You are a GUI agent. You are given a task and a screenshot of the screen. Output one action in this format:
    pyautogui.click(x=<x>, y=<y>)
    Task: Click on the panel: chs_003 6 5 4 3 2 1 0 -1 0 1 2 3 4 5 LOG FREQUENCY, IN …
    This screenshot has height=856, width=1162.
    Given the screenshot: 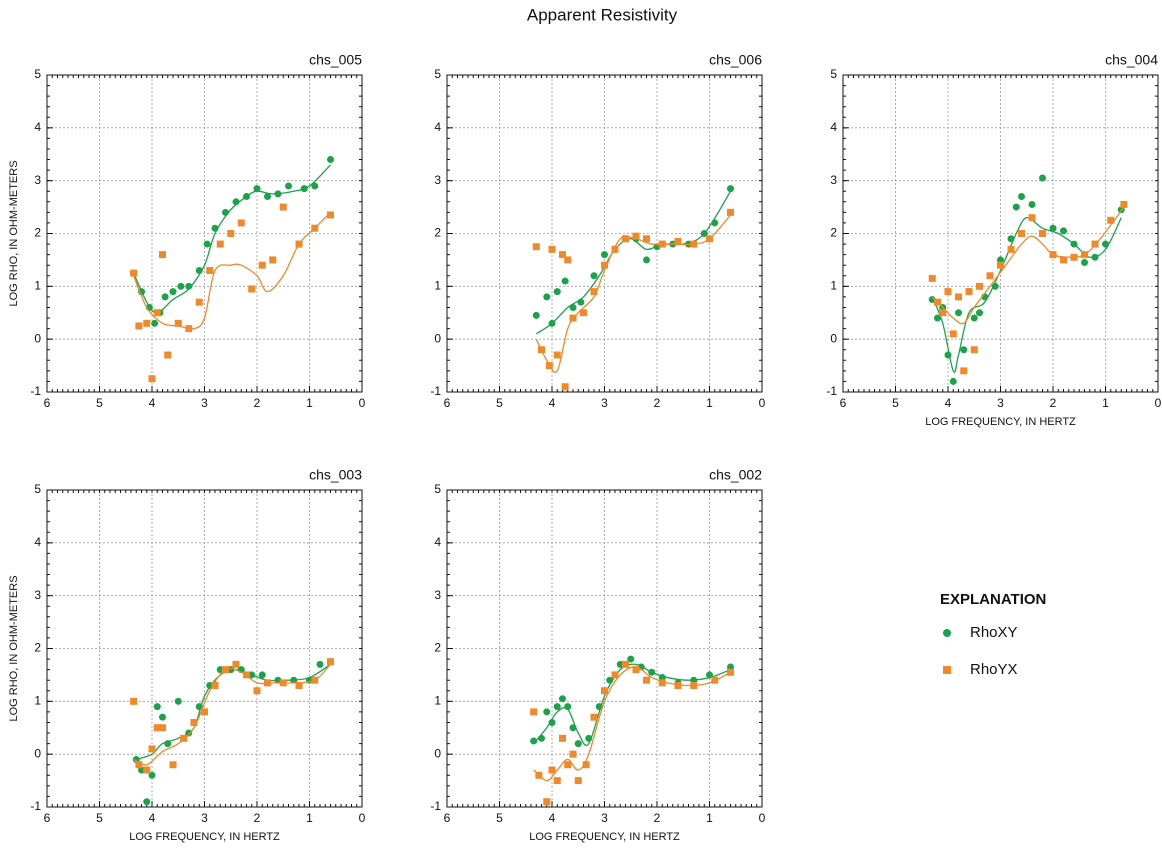 What is the action you would take?
    pyautogui.click(x=187, y=655)
    